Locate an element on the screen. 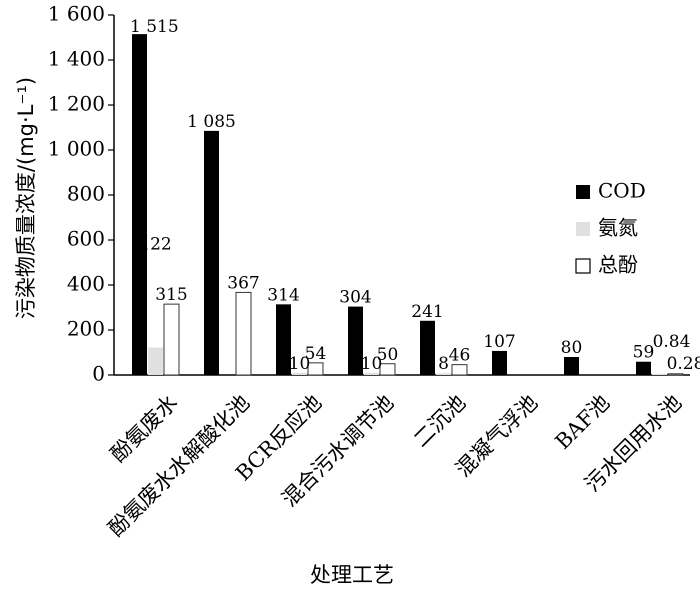 Image resolution: width=700 pixels, height=601 pixels. data-label-氨氮-4: 8 is located at coordinates (443, 364).